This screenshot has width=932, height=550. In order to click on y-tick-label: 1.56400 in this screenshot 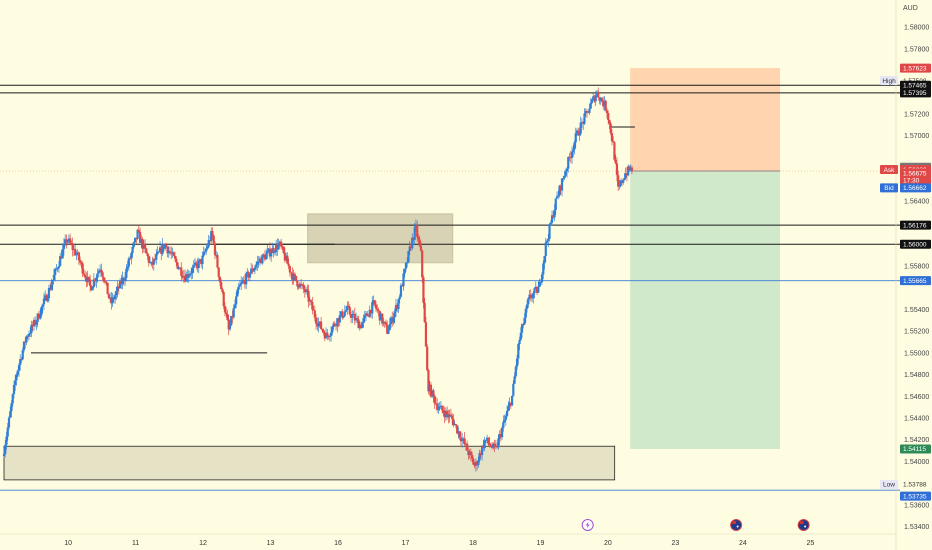, I will do `click(916, 201)`.